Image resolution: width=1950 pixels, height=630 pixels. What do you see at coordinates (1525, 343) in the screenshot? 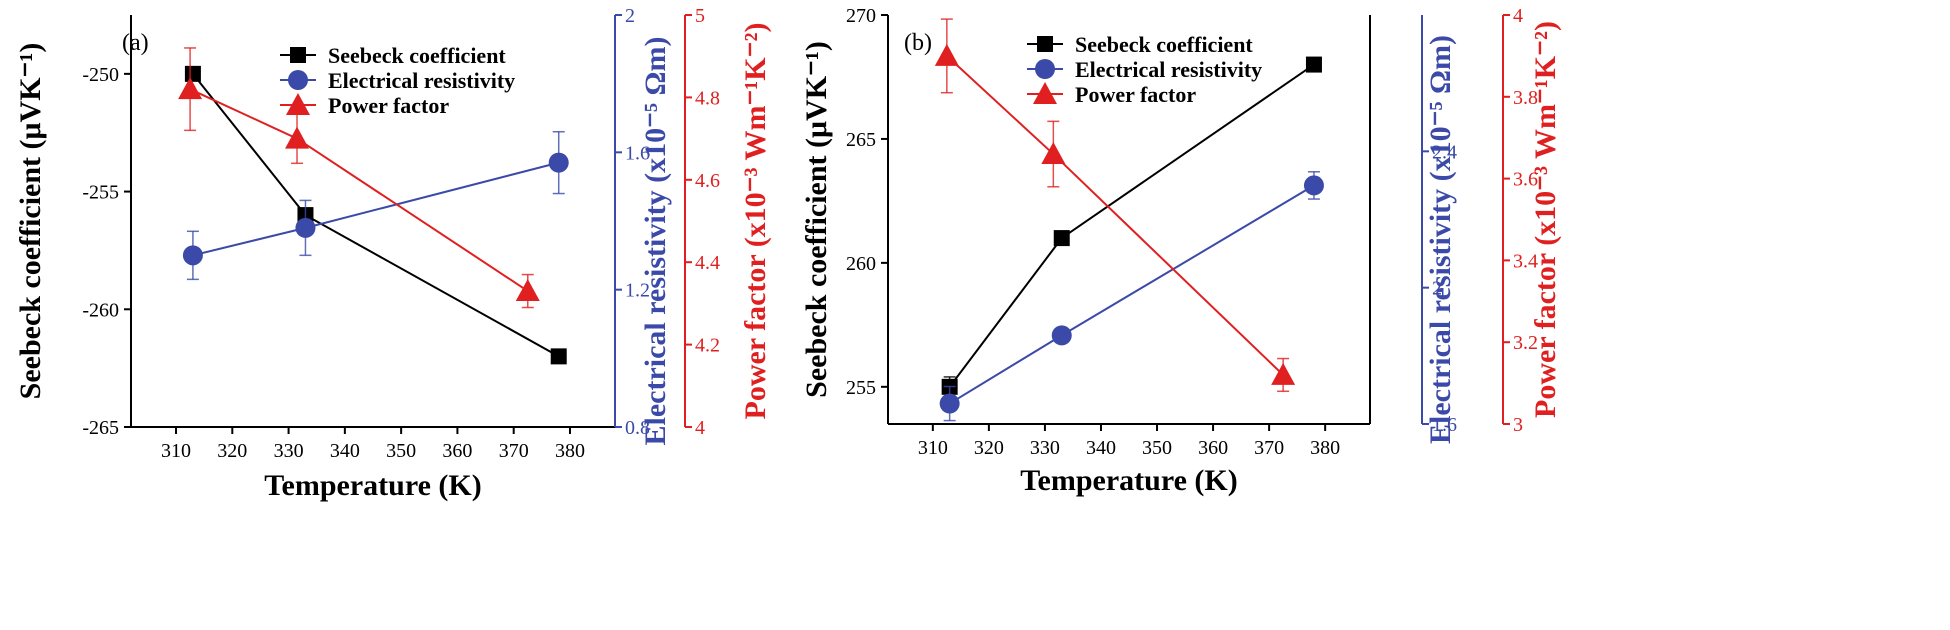
I see `power-factor-tick-label: 3.2` at bounding box center [1525, 343].